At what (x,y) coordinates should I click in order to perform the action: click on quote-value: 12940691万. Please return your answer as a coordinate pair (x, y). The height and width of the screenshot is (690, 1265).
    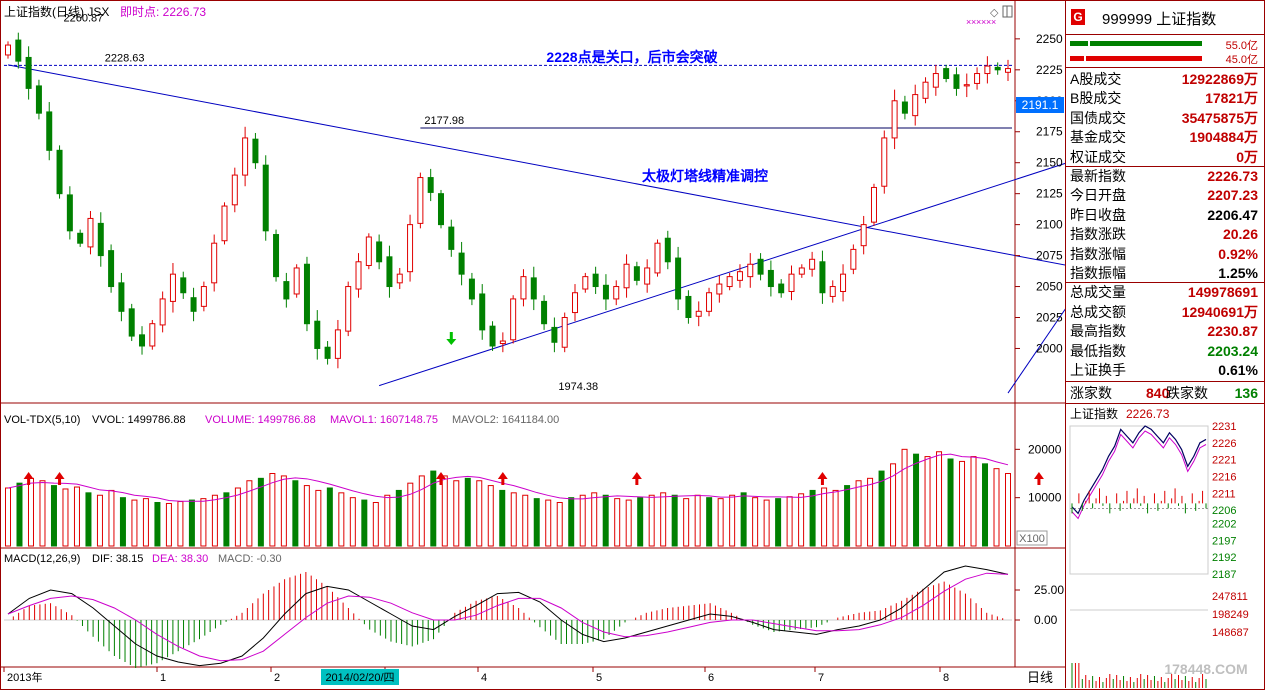
    Looking at the image, I should click on (1219, 311).